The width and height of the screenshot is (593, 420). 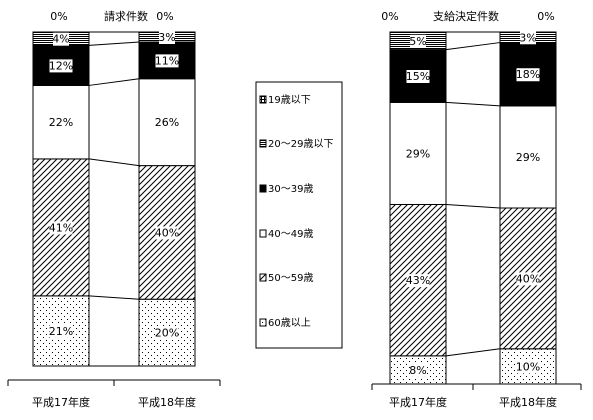 What do you see at coordinates (290, 234) in the screenshot?
I see `legend-label: 40～49歳` at bounding box center [290, 234].